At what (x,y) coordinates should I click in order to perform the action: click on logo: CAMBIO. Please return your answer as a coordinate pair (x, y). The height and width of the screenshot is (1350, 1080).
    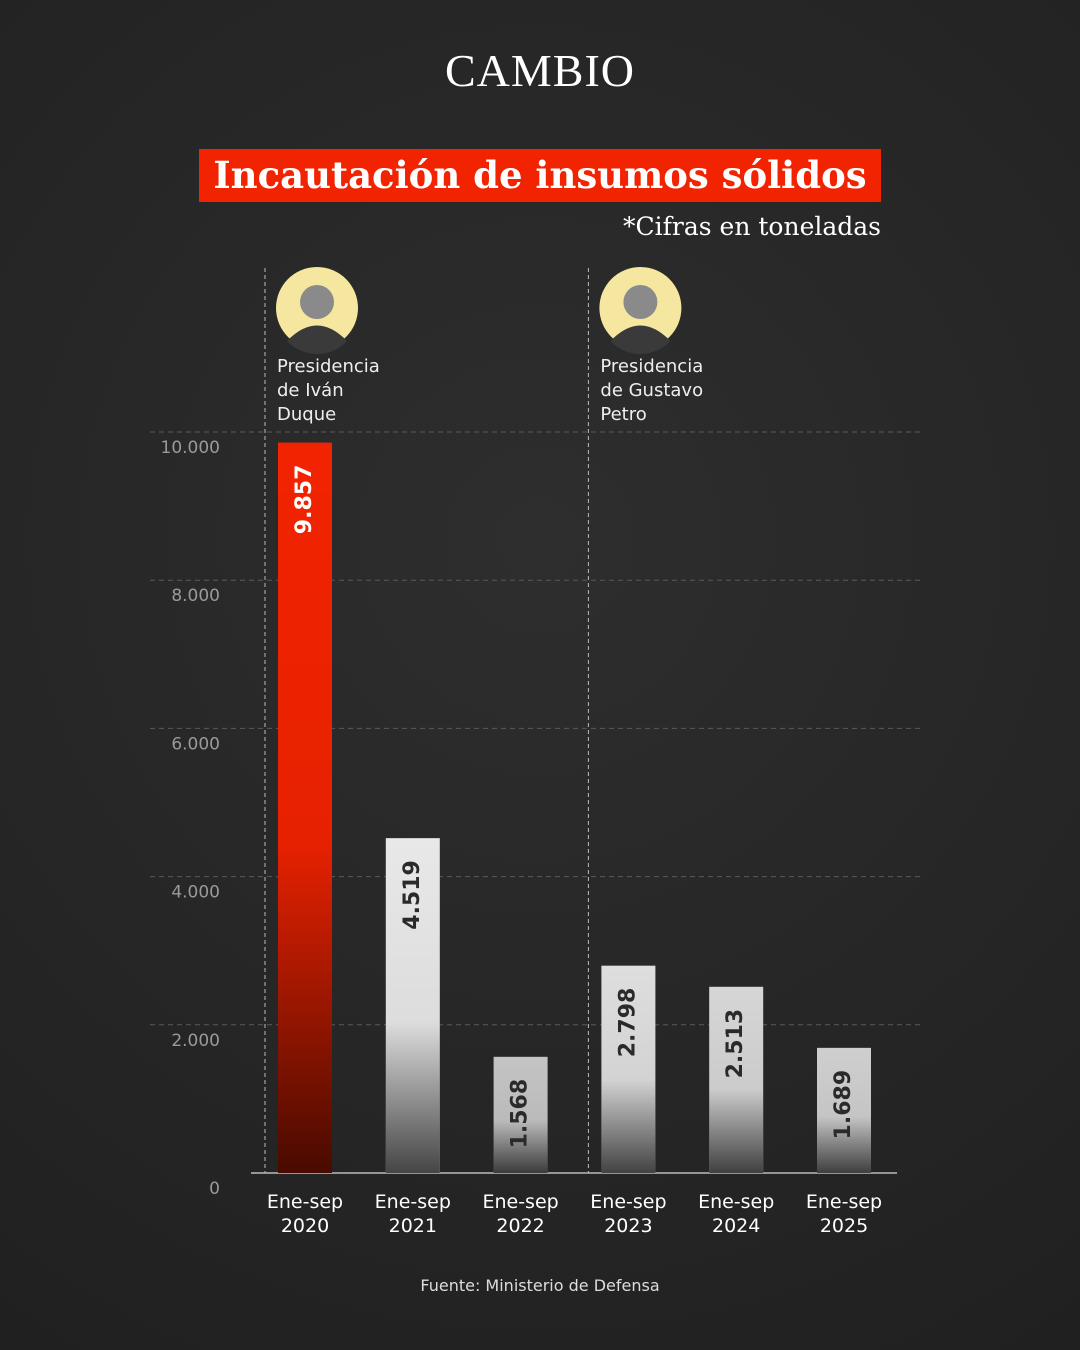
    Looking at the image, I should click on (540, 70).